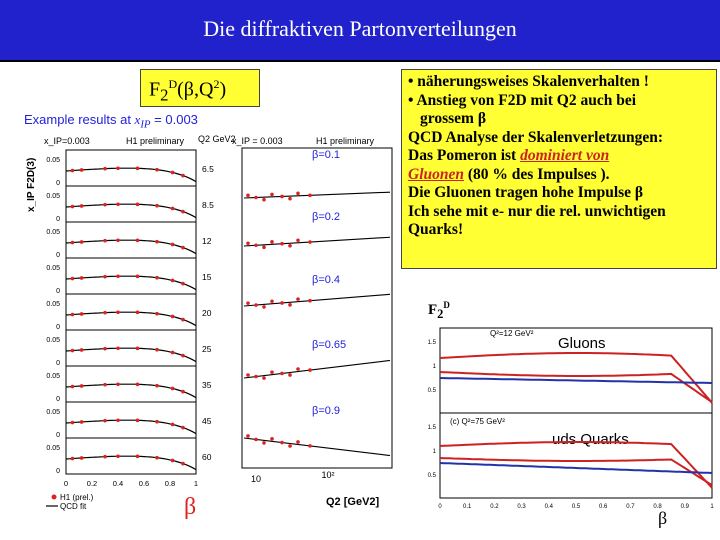 Image resolution: width=720 pixels, height=540 pixels. I want to click on chart2-series-label: β=0.65, so click(329, 345).